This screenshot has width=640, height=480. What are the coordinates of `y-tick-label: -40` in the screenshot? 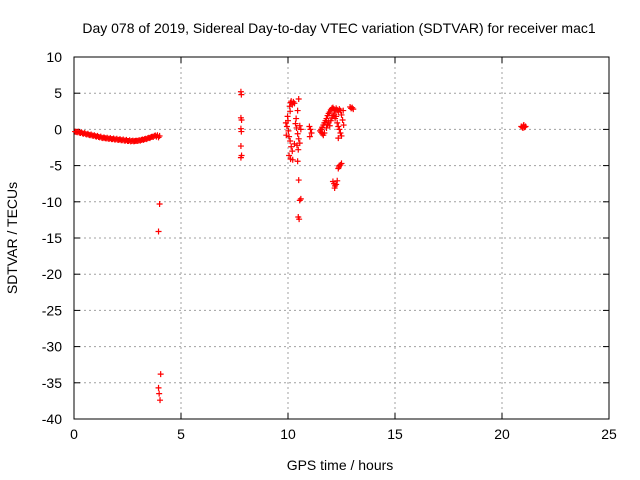 It's located at (52, 419).